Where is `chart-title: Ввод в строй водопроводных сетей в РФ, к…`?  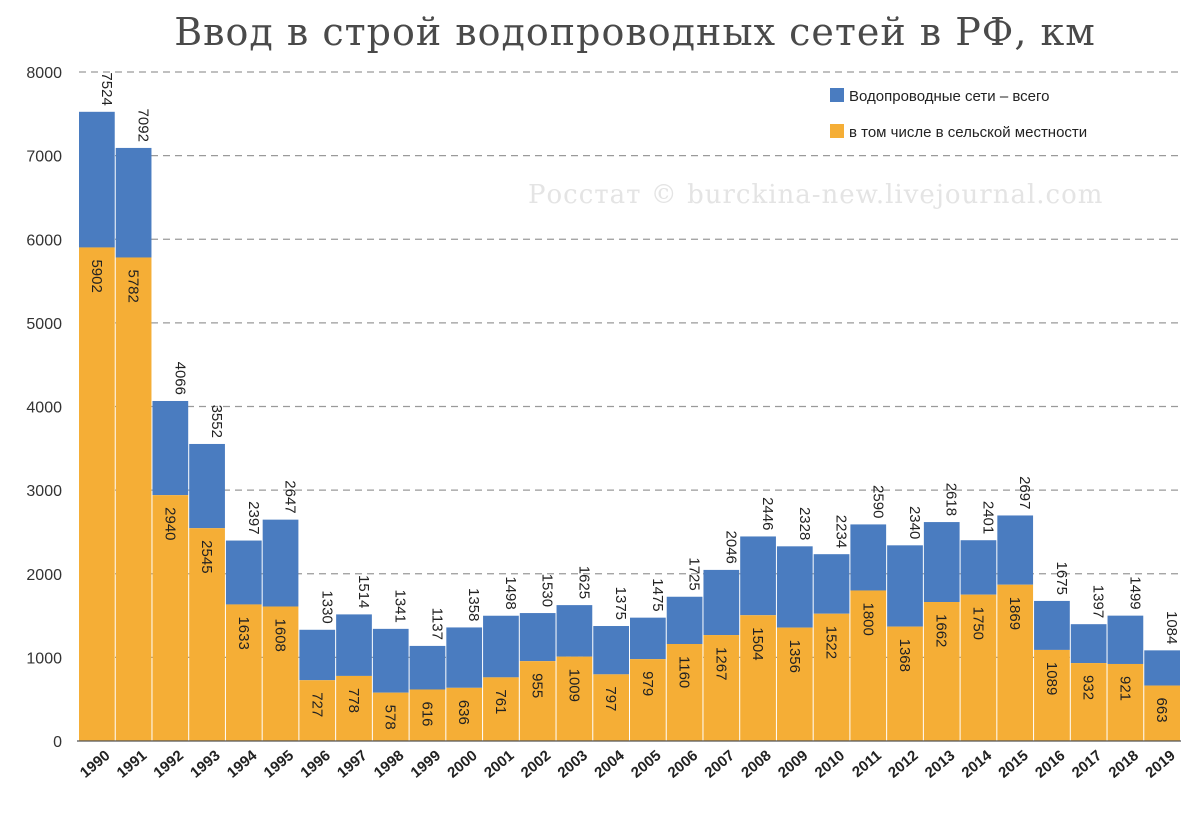 chart-title: Ввод в строй водопроводных сетей в РФ, к… is located at coordinates (635, 32).